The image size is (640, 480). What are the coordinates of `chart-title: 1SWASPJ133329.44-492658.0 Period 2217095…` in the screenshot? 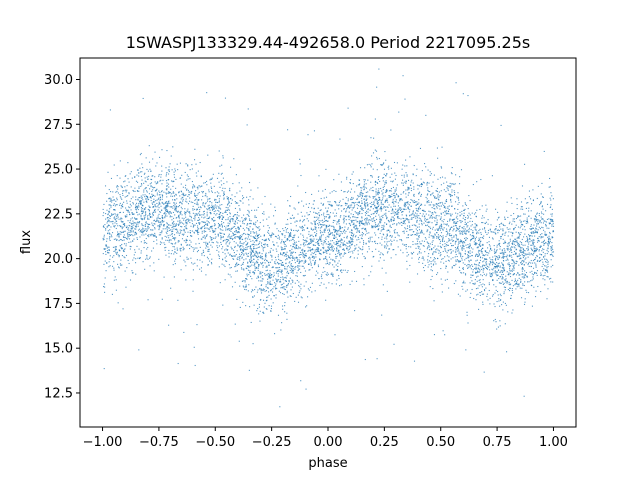 It's located at (328, 42).